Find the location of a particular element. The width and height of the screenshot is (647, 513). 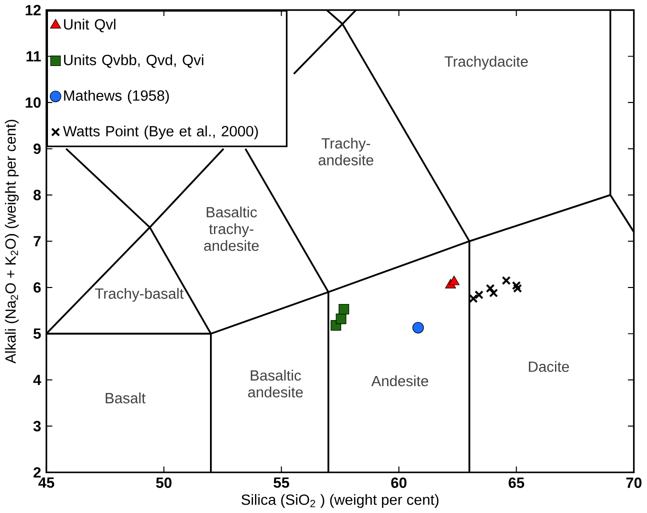

annotation: Dacite is located at coordinates (548, 366).